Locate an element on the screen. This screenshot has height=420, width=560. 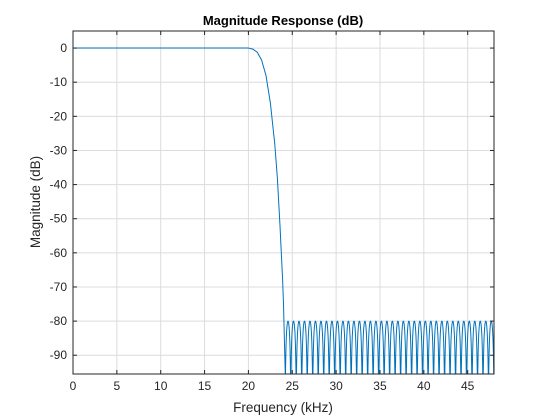
y-tick-label: -70 is located at coordinates (59, 287).